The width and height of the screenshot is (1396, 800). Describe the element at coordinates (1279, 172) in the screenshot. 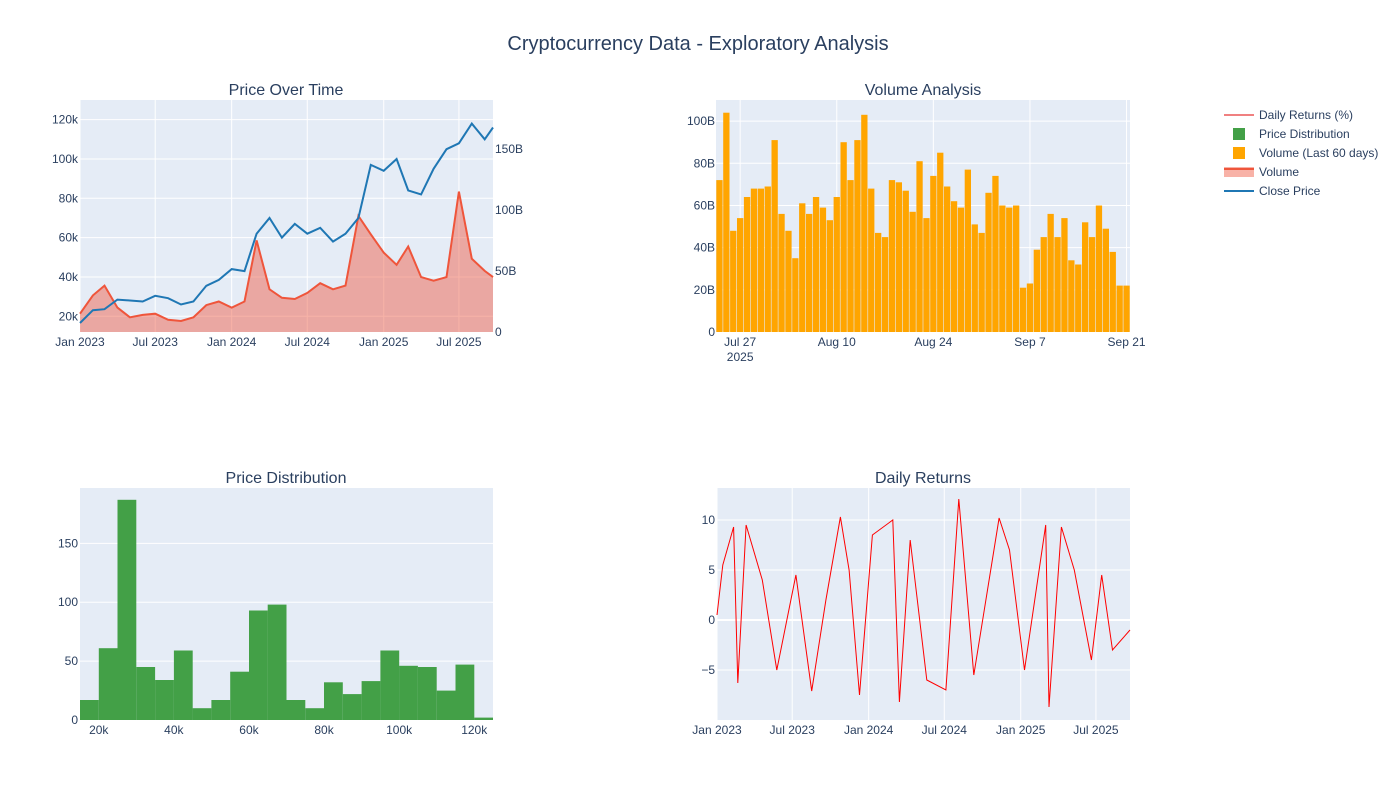

I see `legend-label: Volume` at that location.